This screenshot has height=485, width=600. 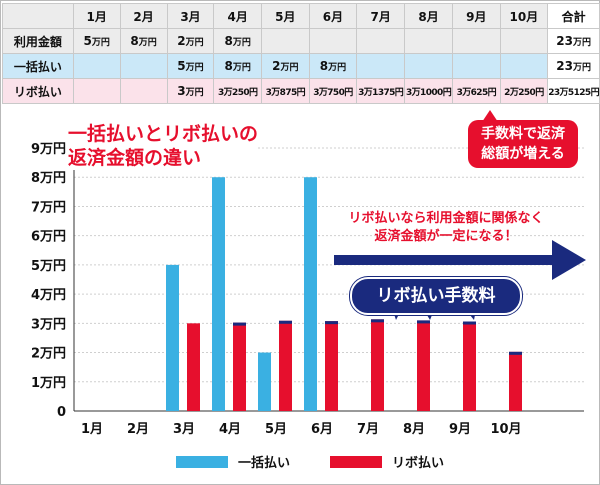 What do you see at coordinates (446, 218) in the screenshot?
I see `revo-note-line1: リボ払いなら利用金額に関係なく` at bounding box center [446, 218].